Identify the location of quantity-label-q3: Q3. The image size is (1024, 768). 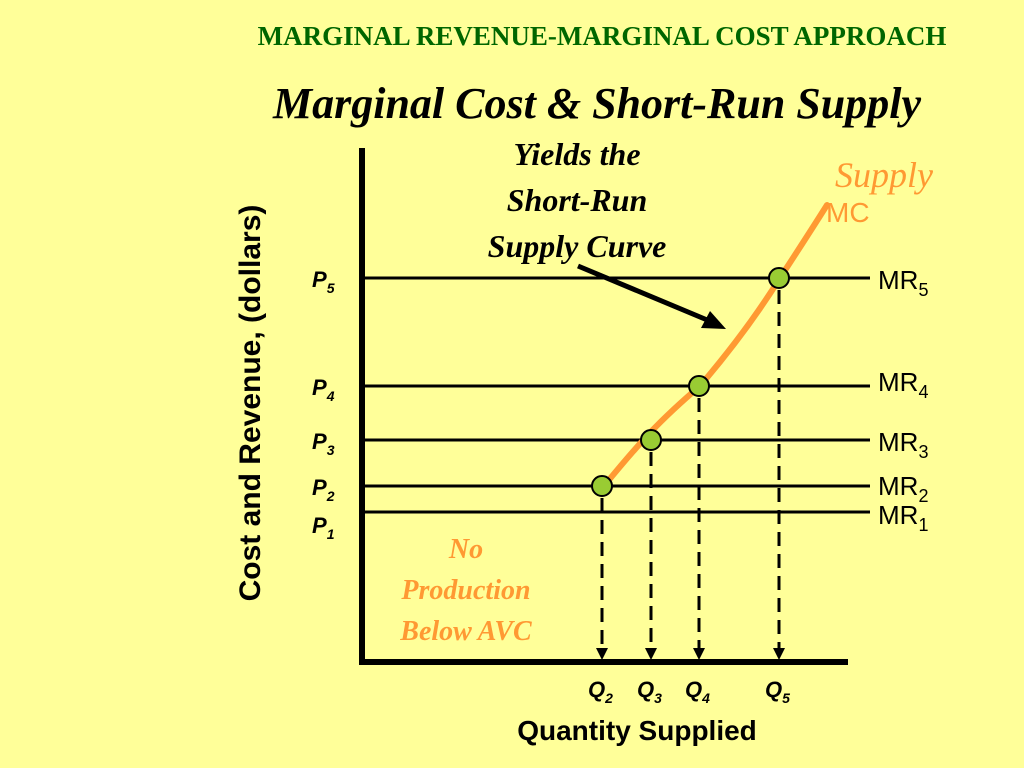
(649, 691).